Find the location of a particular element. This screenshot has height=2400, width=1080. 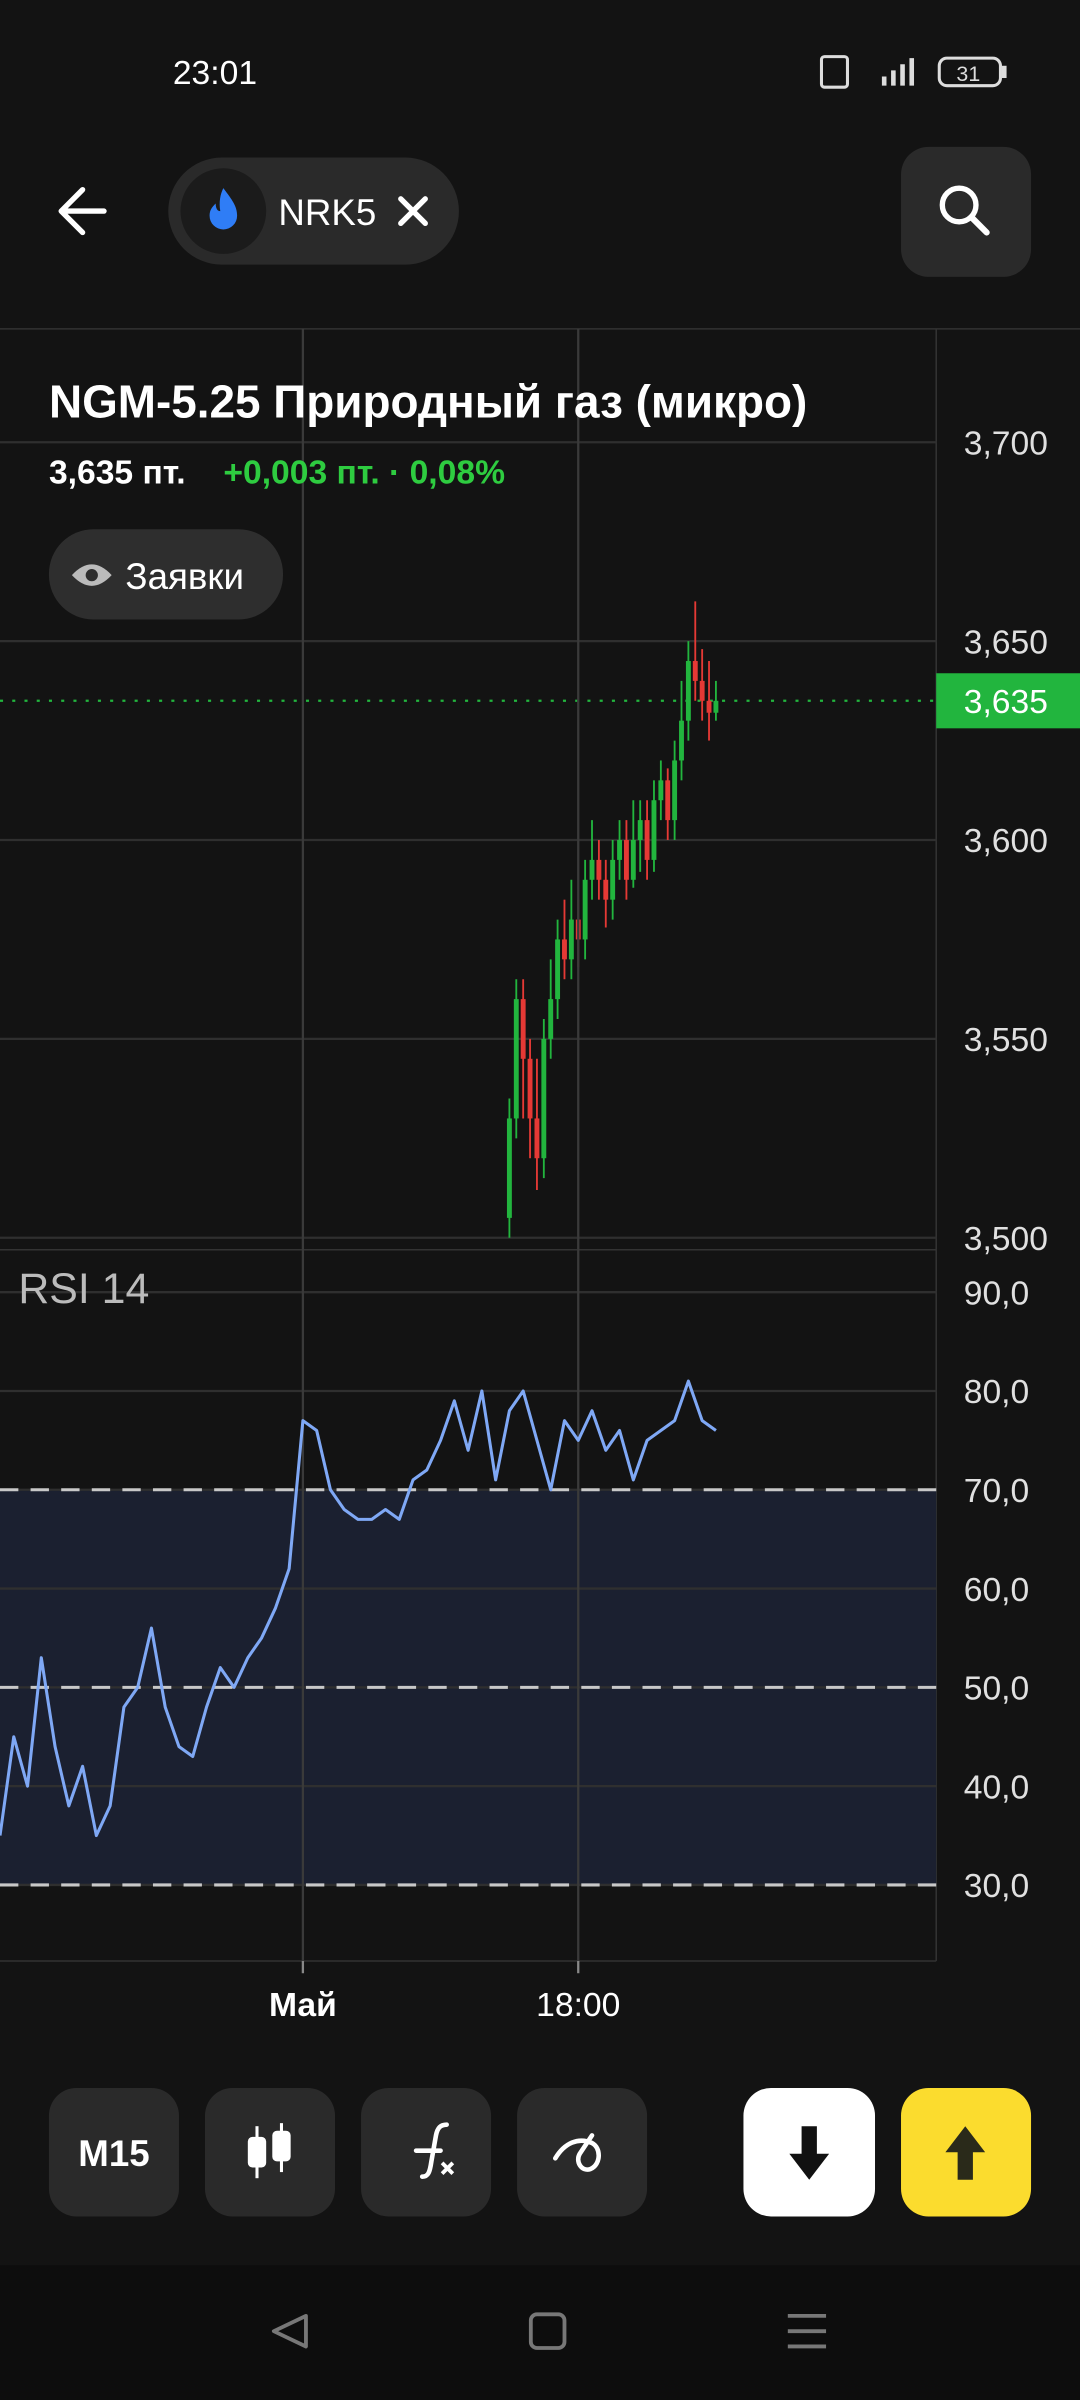

status-time: 23:01 is located at coordinates (215, 73).